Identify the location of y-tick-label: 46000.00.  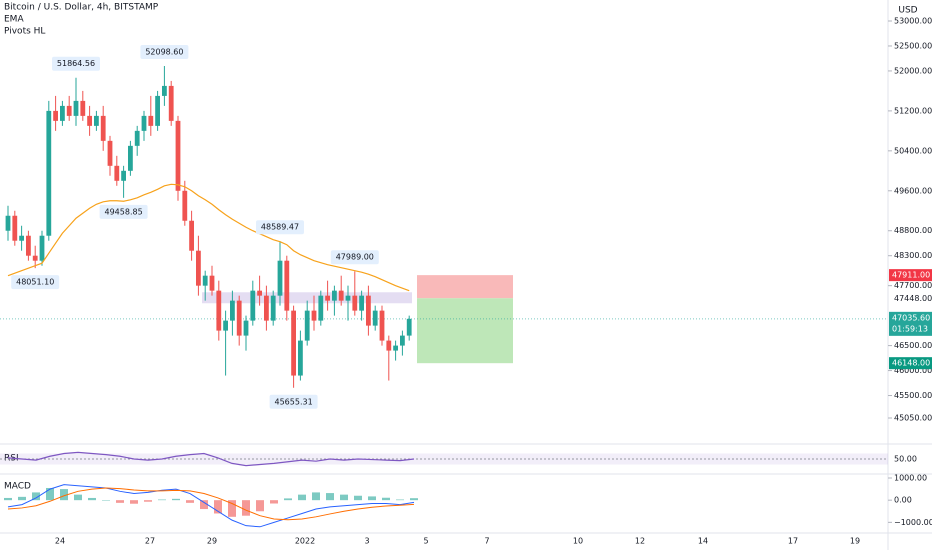
(913, 370).